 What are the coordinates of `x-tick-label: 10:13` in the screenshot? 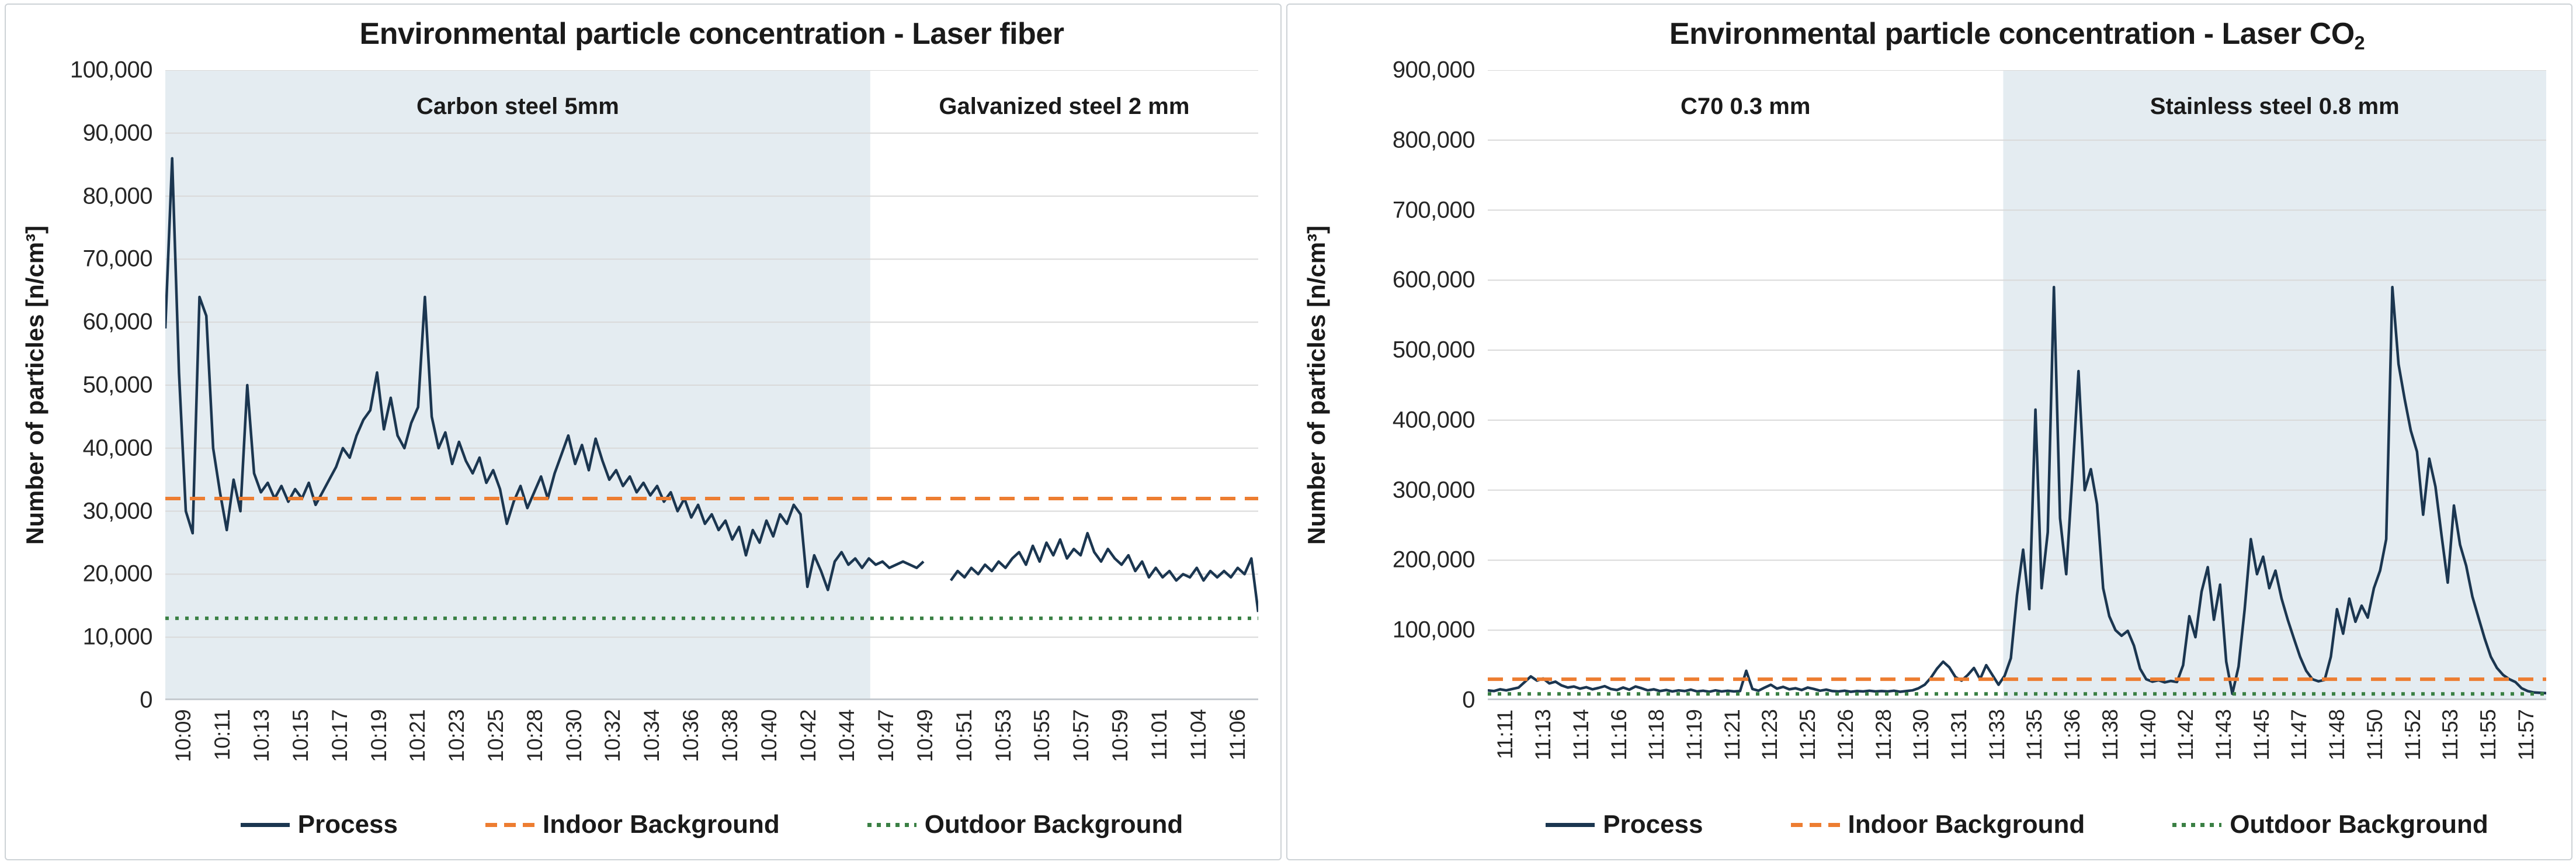 It's located at (261, 736).